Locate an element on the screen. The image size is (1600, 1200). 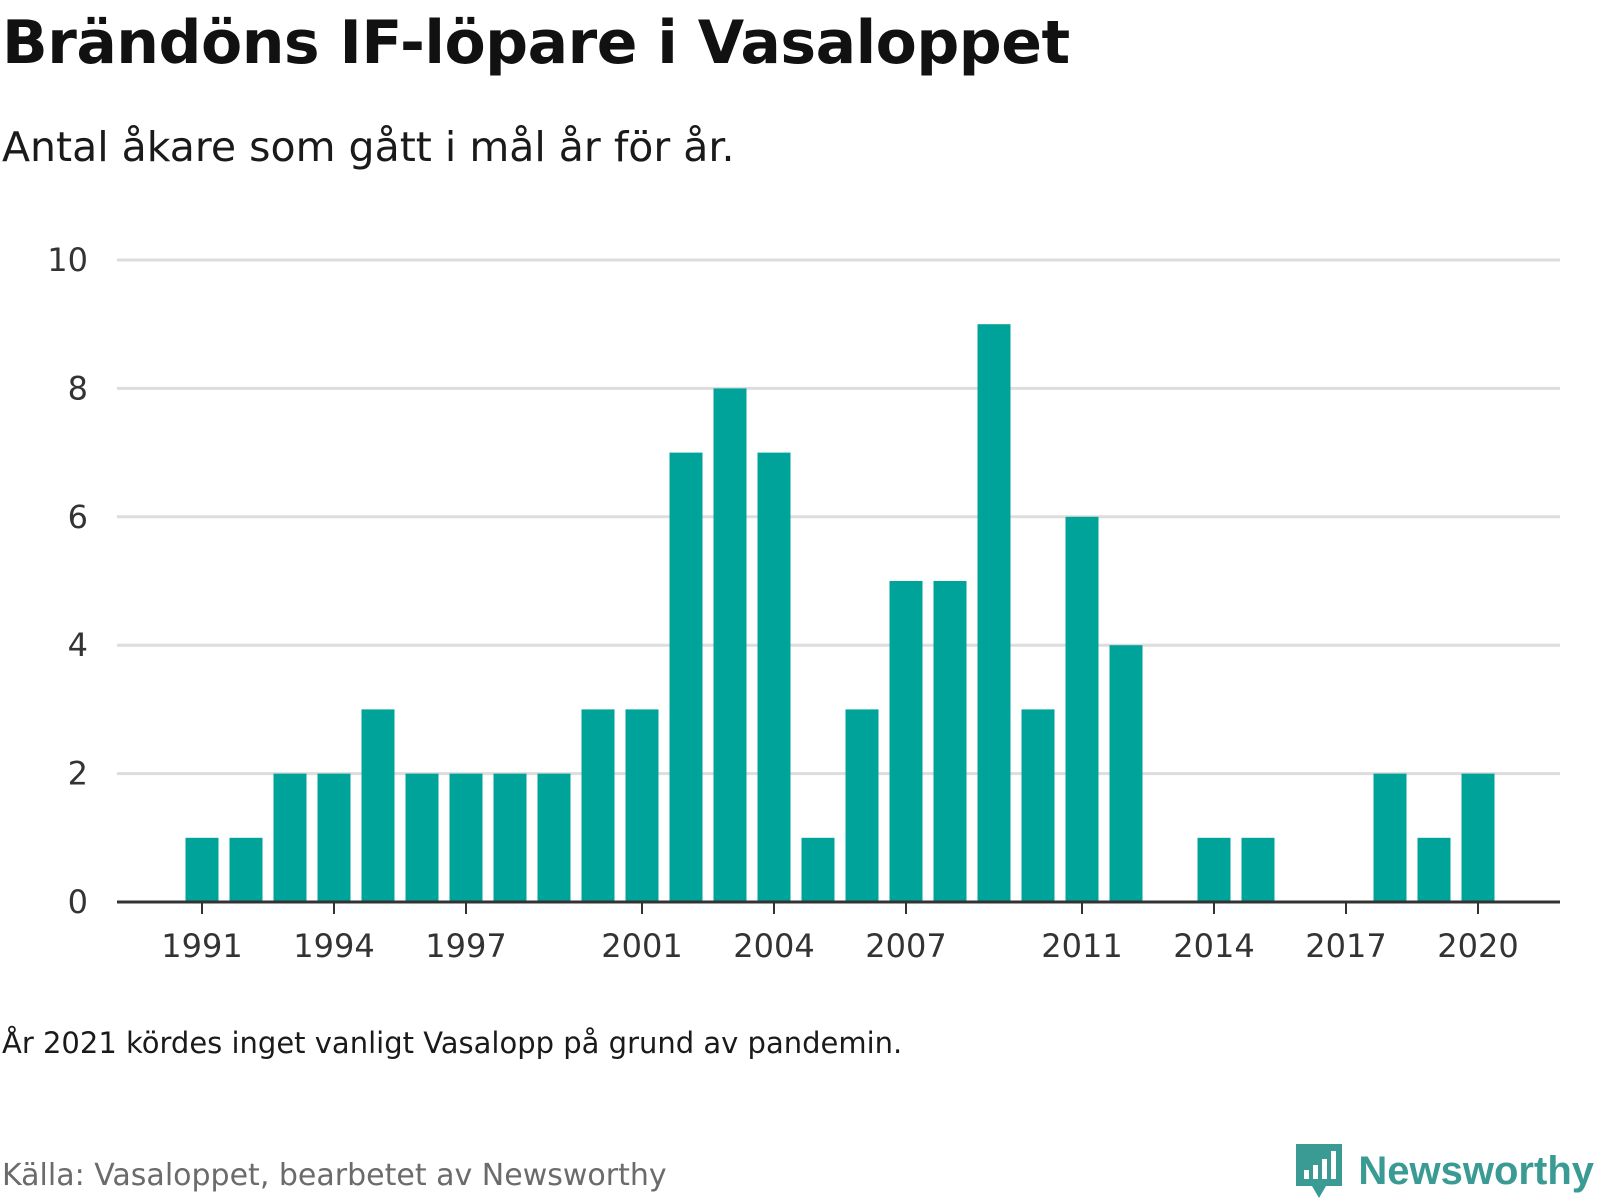
bar-2003 is located at coordinates (730, 645).